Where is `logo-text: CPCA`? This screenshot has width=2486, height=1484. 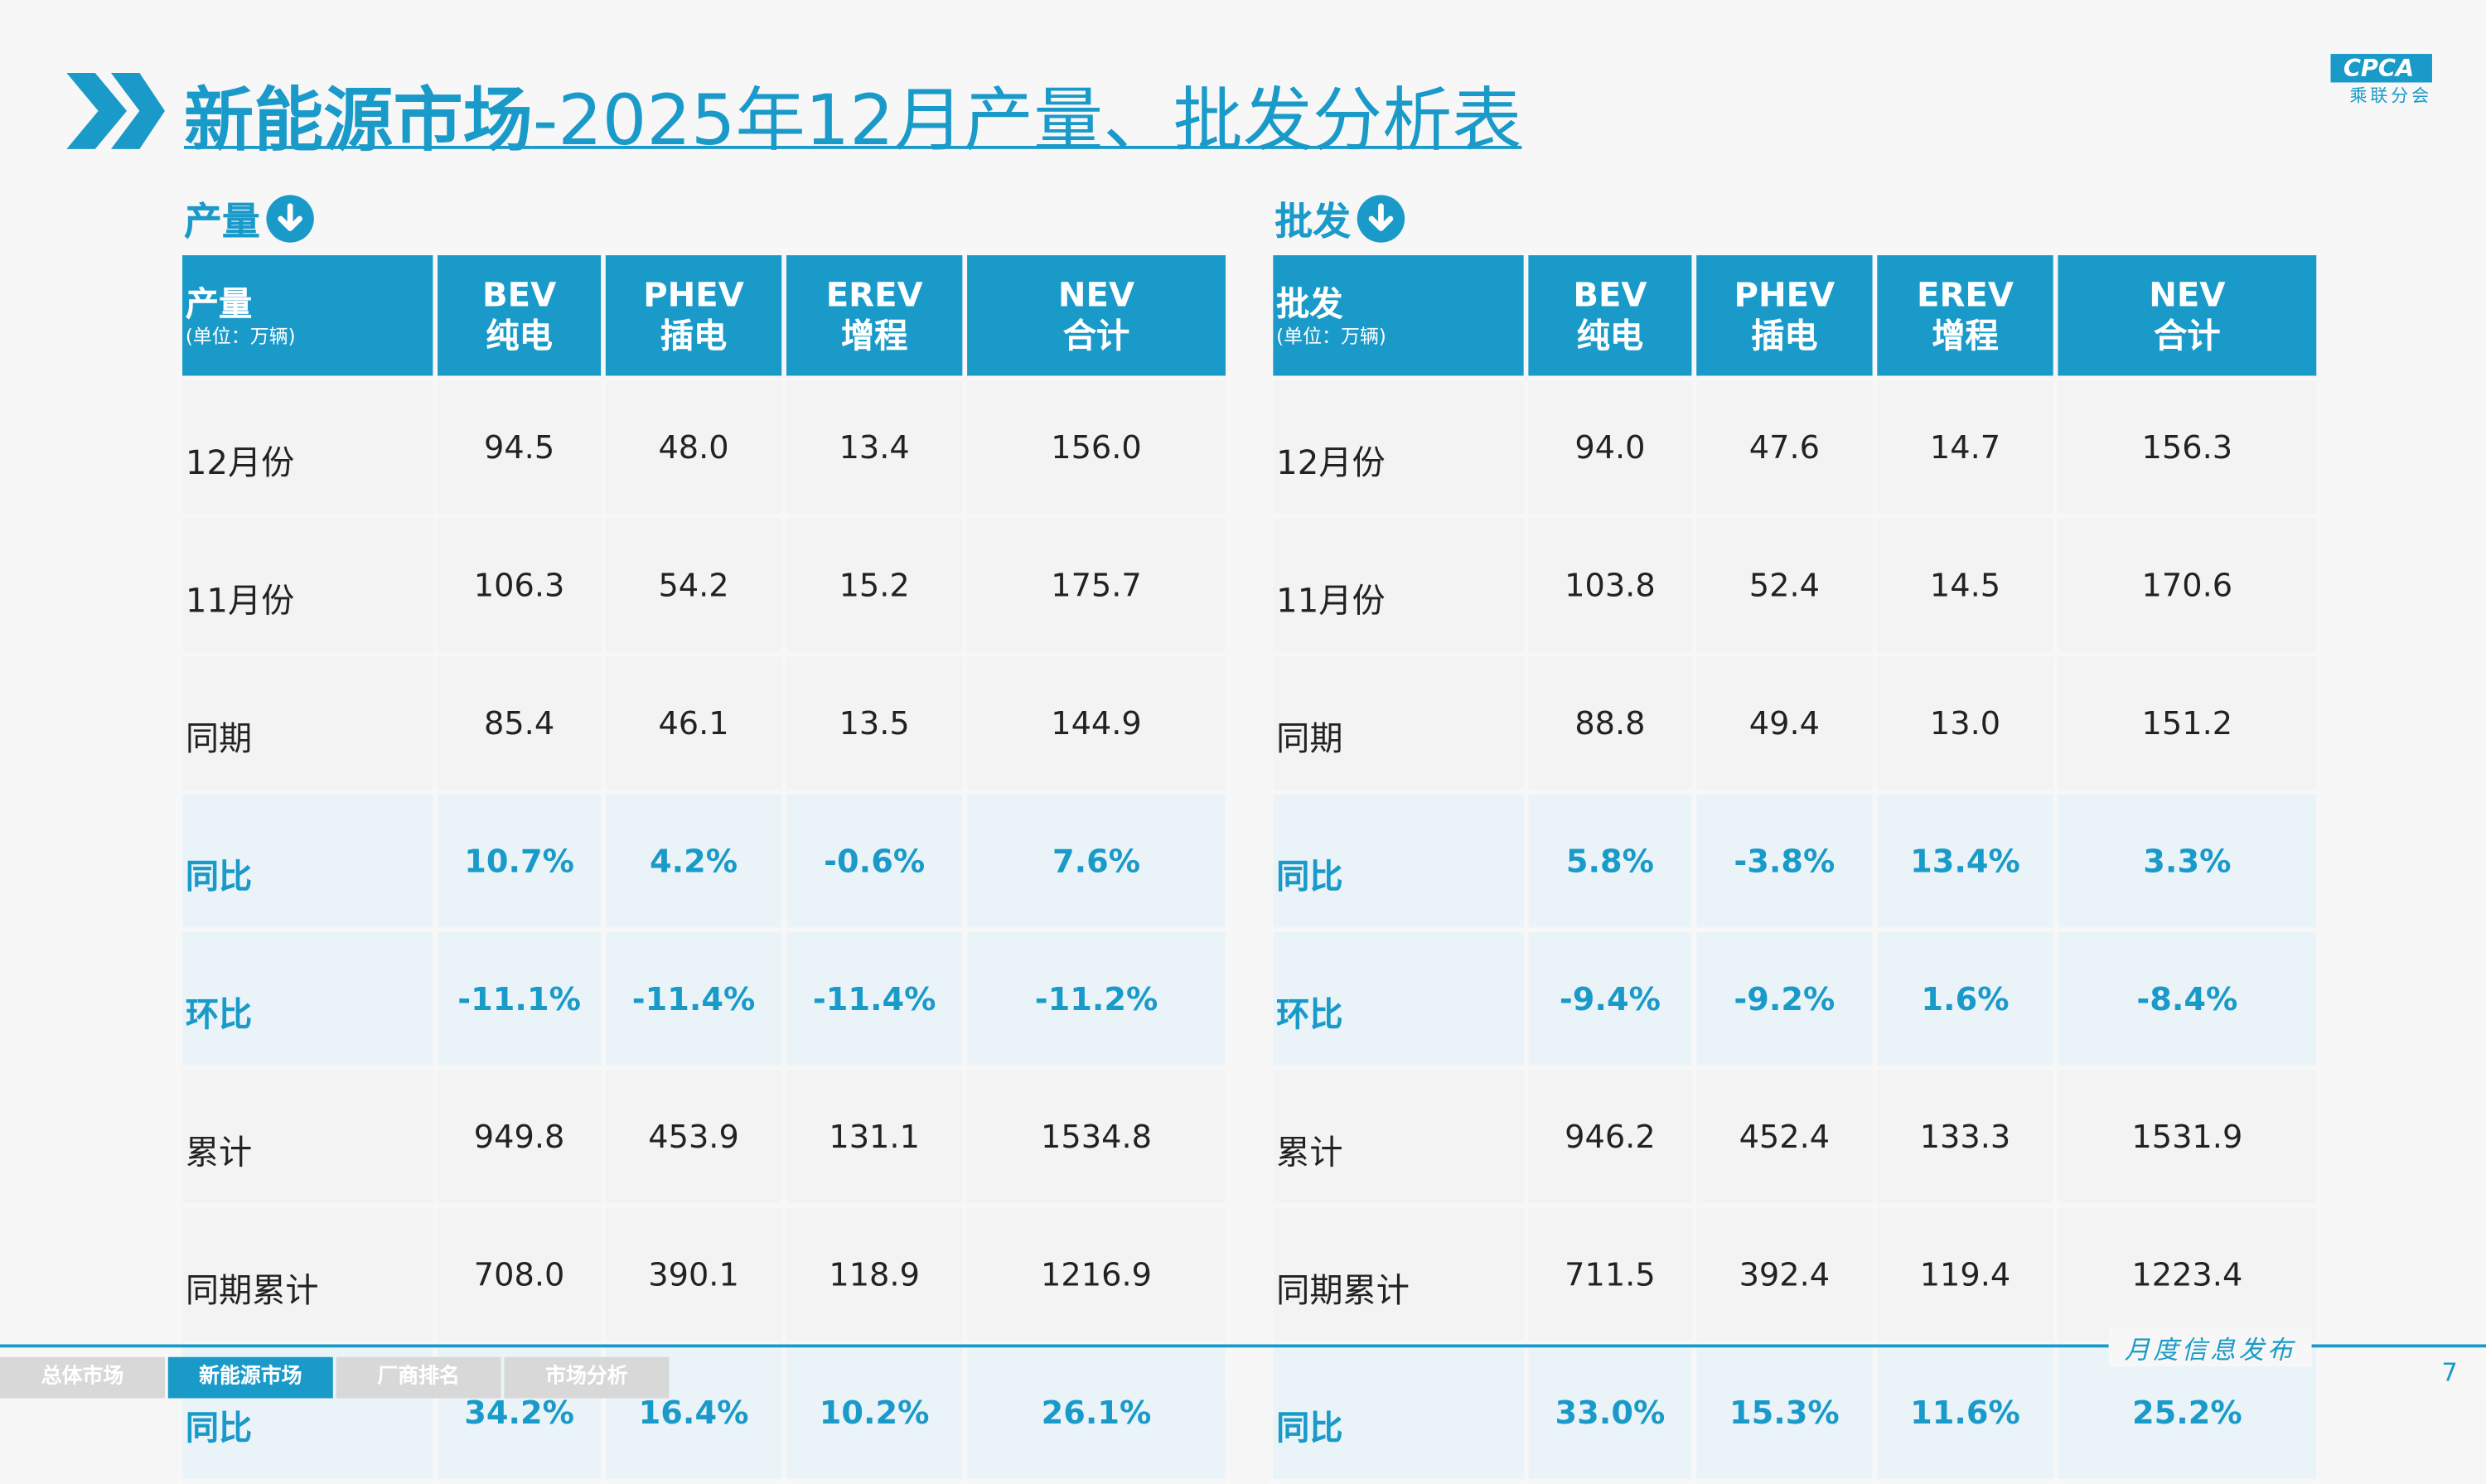 logo-text: CPCA is located at coordinates (2381, 68).